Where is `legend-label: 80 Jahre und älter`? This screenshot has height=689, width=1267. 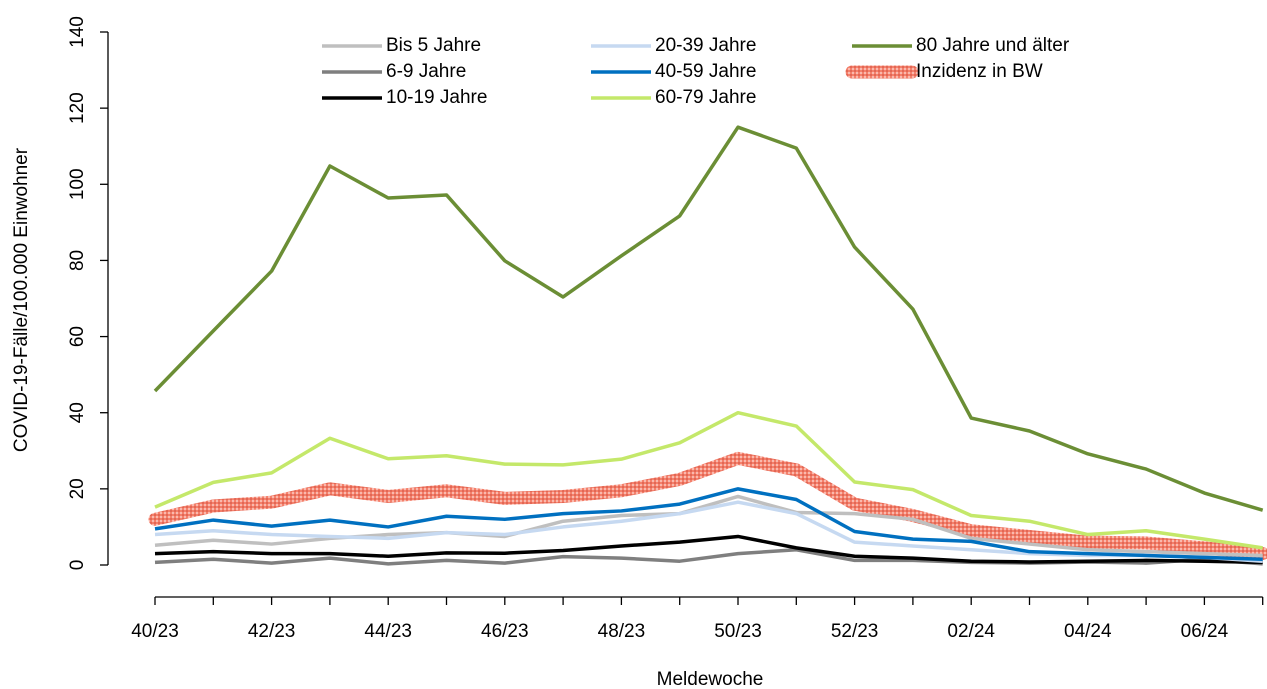 legend-label: 80 Jahre und älter is located at coordinates (993, 45).